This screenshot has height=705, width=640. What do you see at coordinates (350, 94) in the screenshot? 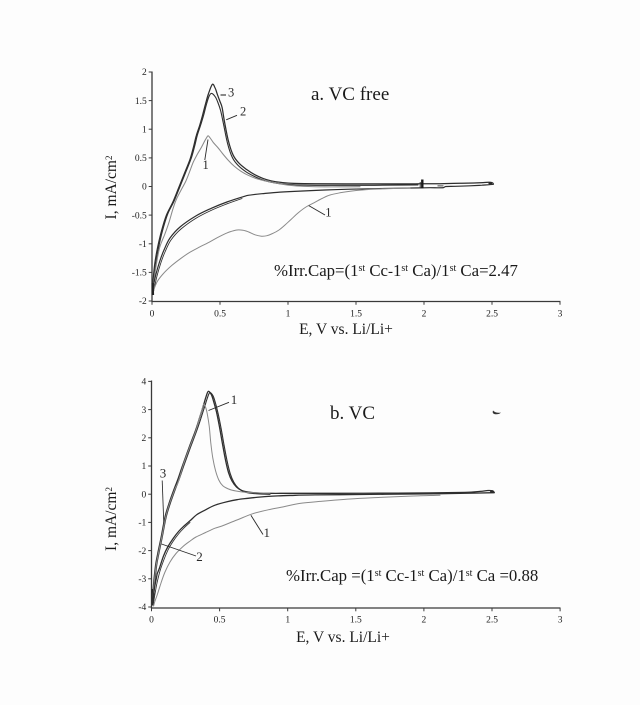
I see `svg-text: a. VC free` at bounding box center [350, 94].